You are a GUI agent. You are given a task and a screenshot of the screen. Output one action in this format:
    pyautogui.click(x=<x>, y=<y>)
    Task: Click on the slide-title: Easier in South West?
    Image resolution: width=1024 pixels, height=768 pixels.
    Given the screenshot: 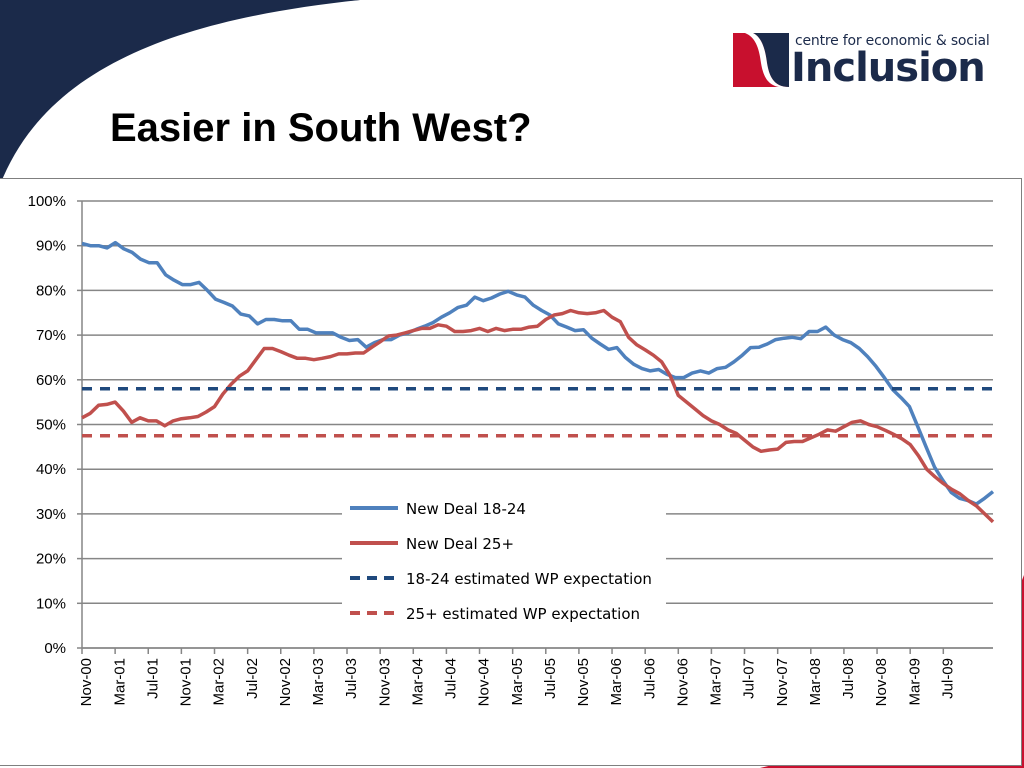 What is the action you would take?
    pyautogui.click(x=321, y=128)
    